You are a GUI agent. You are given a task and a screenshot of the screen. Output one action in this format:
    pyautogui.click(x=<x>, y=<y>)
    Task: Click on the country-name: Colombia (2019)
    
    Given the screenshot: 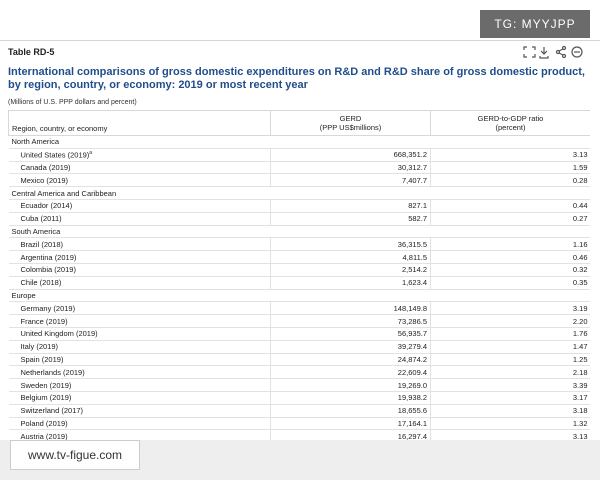 What is the action you would take?
    pyautogui.click(x=48, y=270)
    